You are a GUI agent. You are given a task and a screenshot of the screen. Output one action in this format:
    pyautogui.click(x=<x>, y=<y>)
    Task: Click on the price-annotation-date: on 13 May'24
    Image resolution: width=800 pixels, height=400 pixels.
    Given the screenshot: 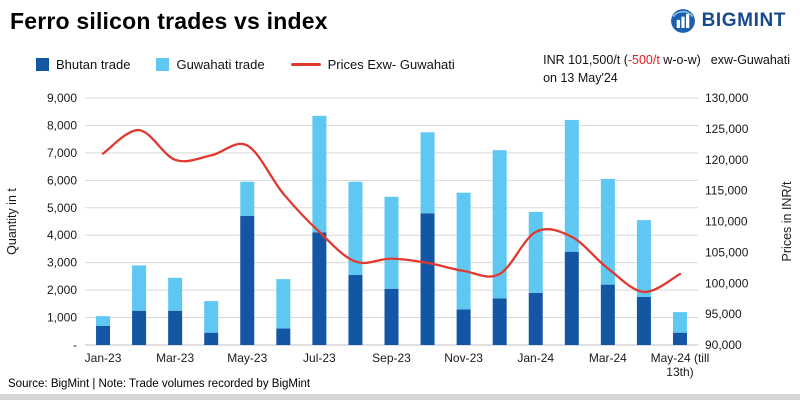 What is the action you would take?
    pyautogui.click(x=580, y=77)
    